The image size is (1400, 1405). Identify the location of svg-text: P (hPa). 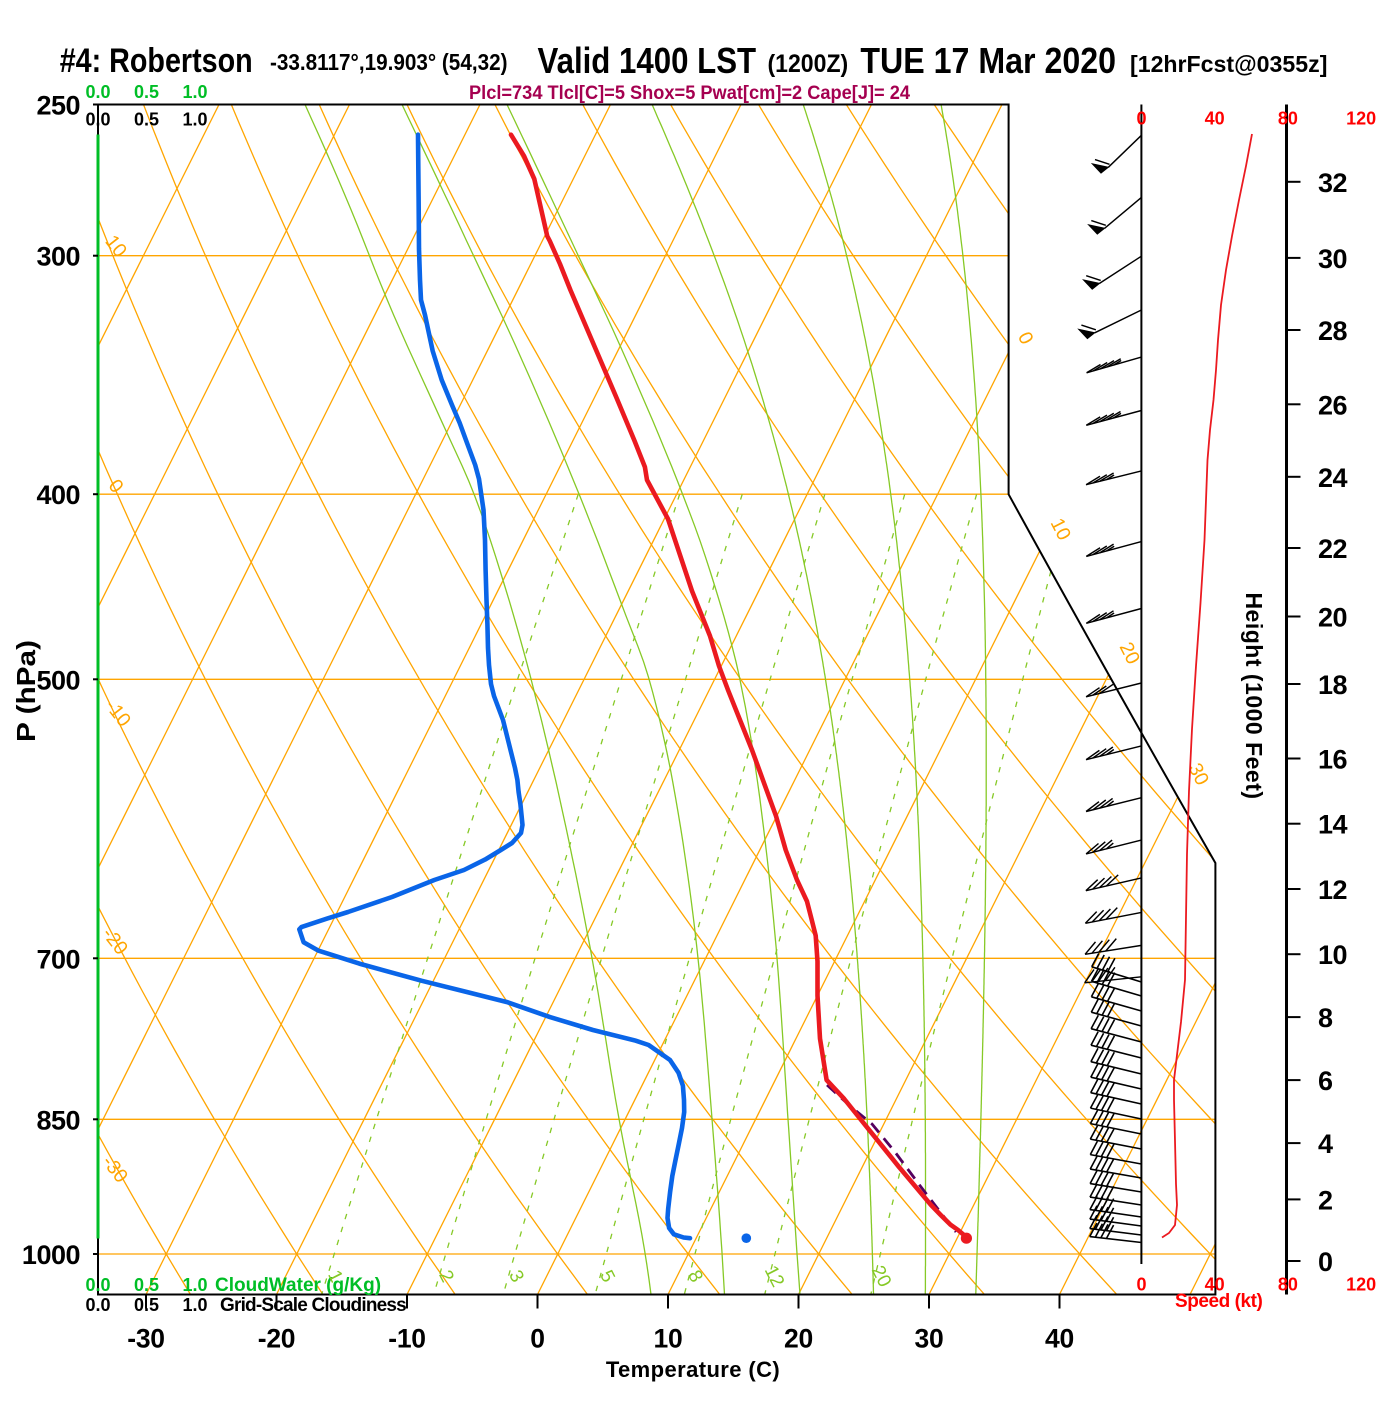
(26, 691).